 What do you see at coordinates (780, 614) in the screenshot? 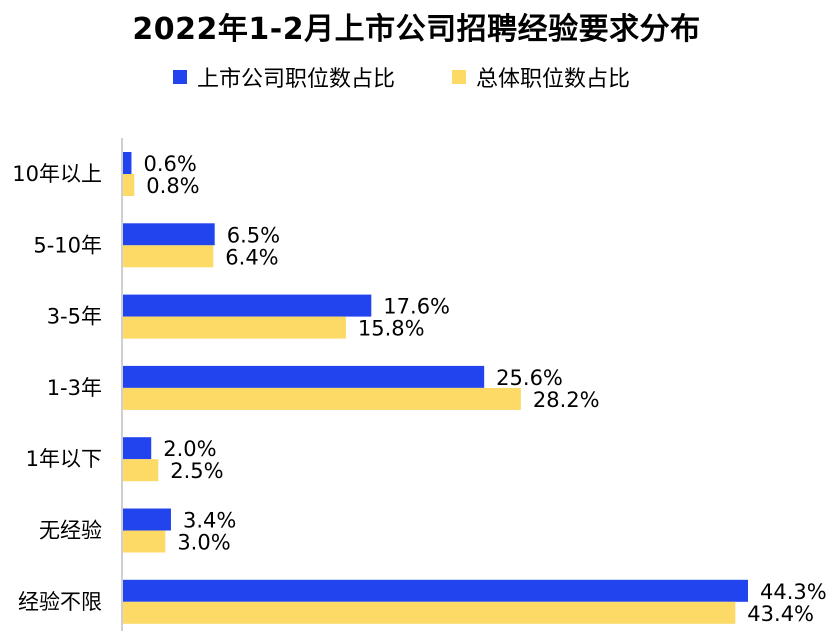
I see `data-label-overall: 43.4%` at bounding box center [780, 614].